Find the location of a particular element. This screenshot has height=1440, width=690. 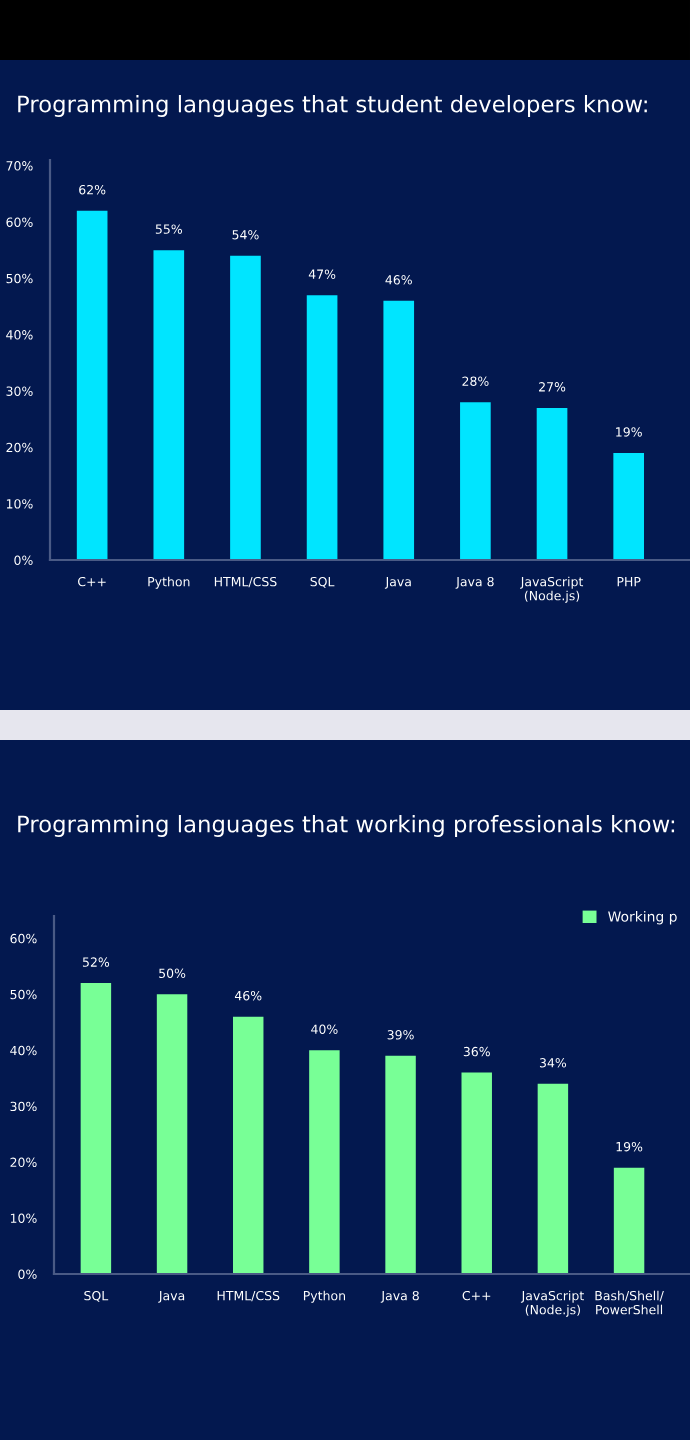

chart-title: Programming languages that student developers know: is located at coordinates (332, 106).